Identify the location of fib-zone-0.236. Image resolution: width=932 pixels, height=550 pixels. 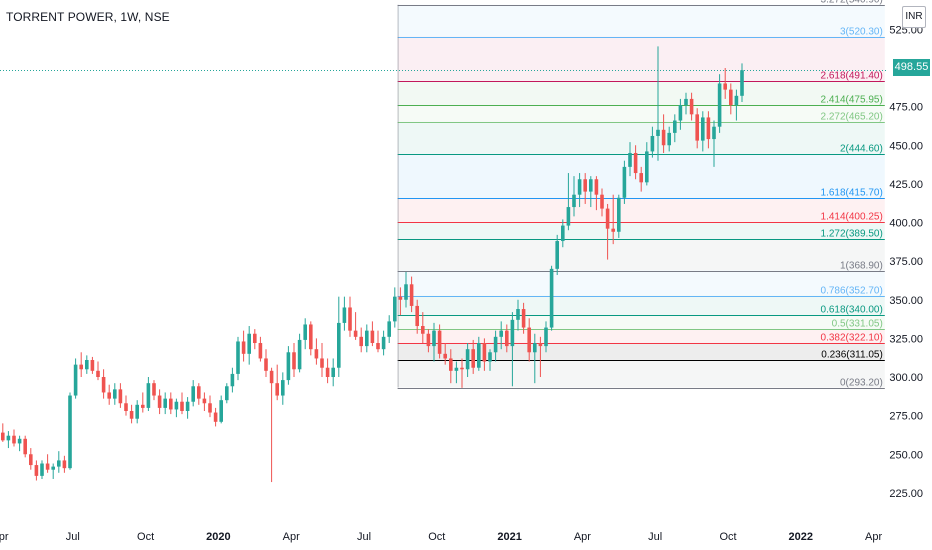
(641, 351).